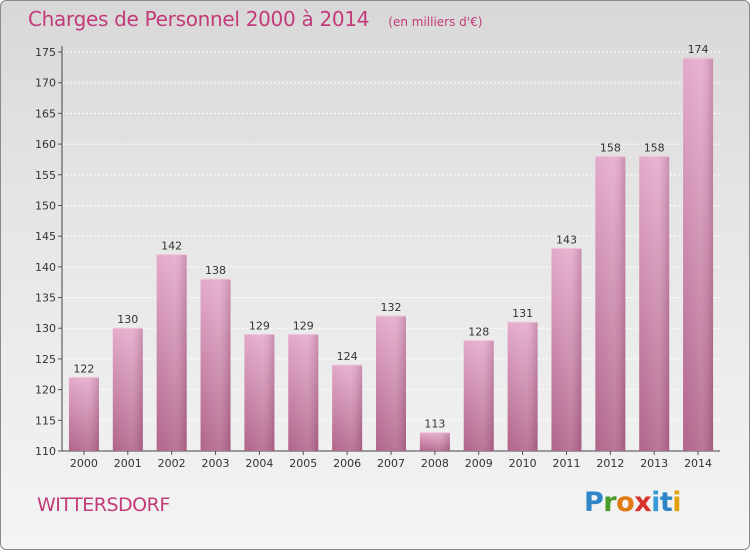 The image size is (750, 550). I want to click on x-tick-label: 2010, so click(523, 463).